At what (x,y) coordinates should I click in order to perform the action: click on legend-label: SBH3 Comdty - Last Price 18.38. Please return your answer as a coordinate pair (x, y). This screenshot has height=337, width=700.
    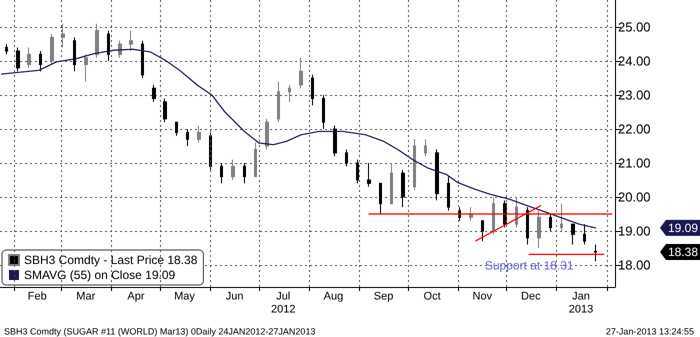
    Looking at the image, I should click on (111, 260).